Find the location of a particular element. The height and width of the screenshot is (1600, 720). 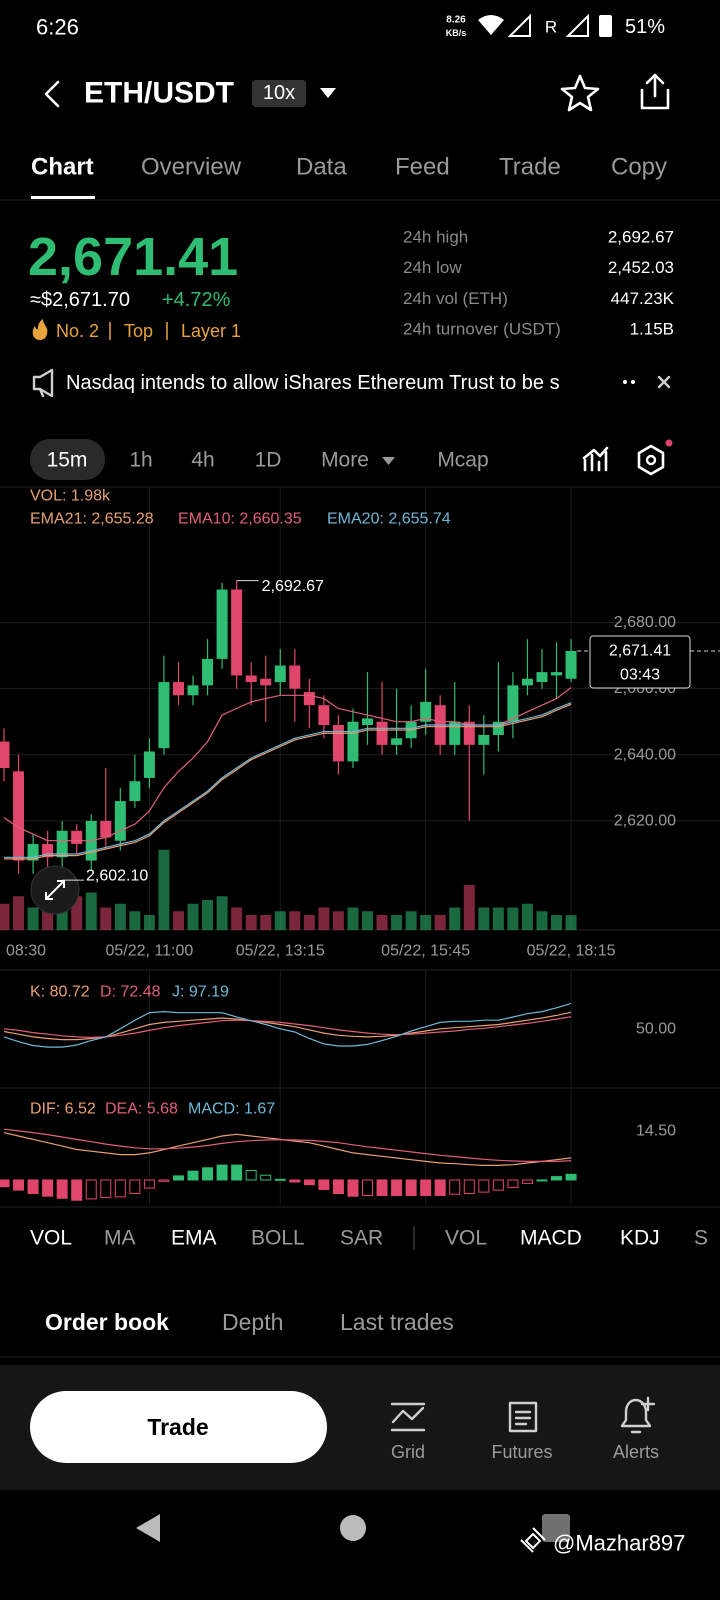

indicator-line is located at coordinates (288, 780).